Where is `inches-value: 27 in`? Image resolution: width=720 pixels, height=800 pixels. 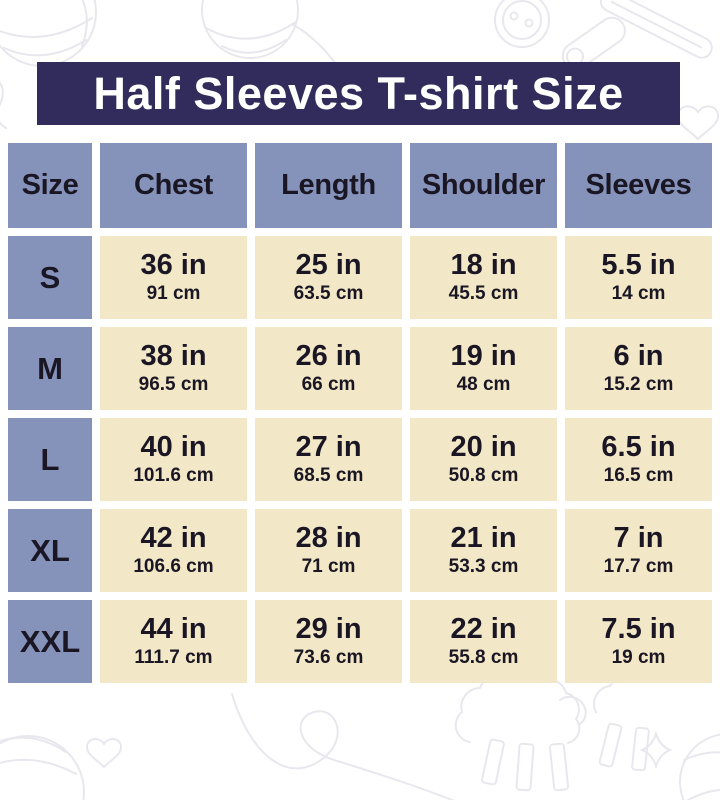 inches-value: 27 in is located at coordinates (328, 447).